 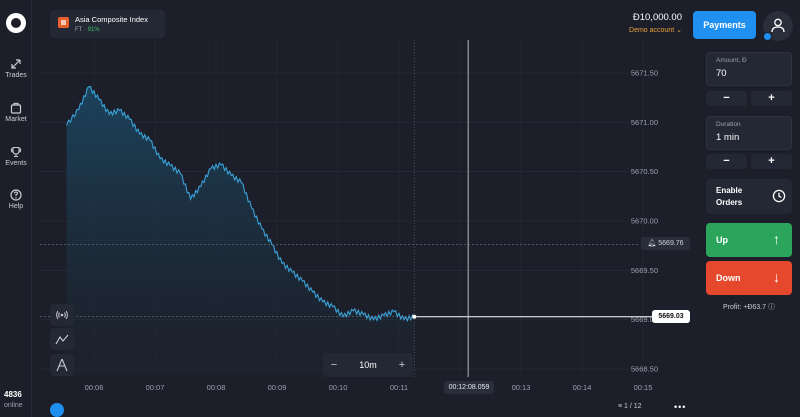 I want to click on alert-price-value: 5669.76, so click(x=671, y=243).